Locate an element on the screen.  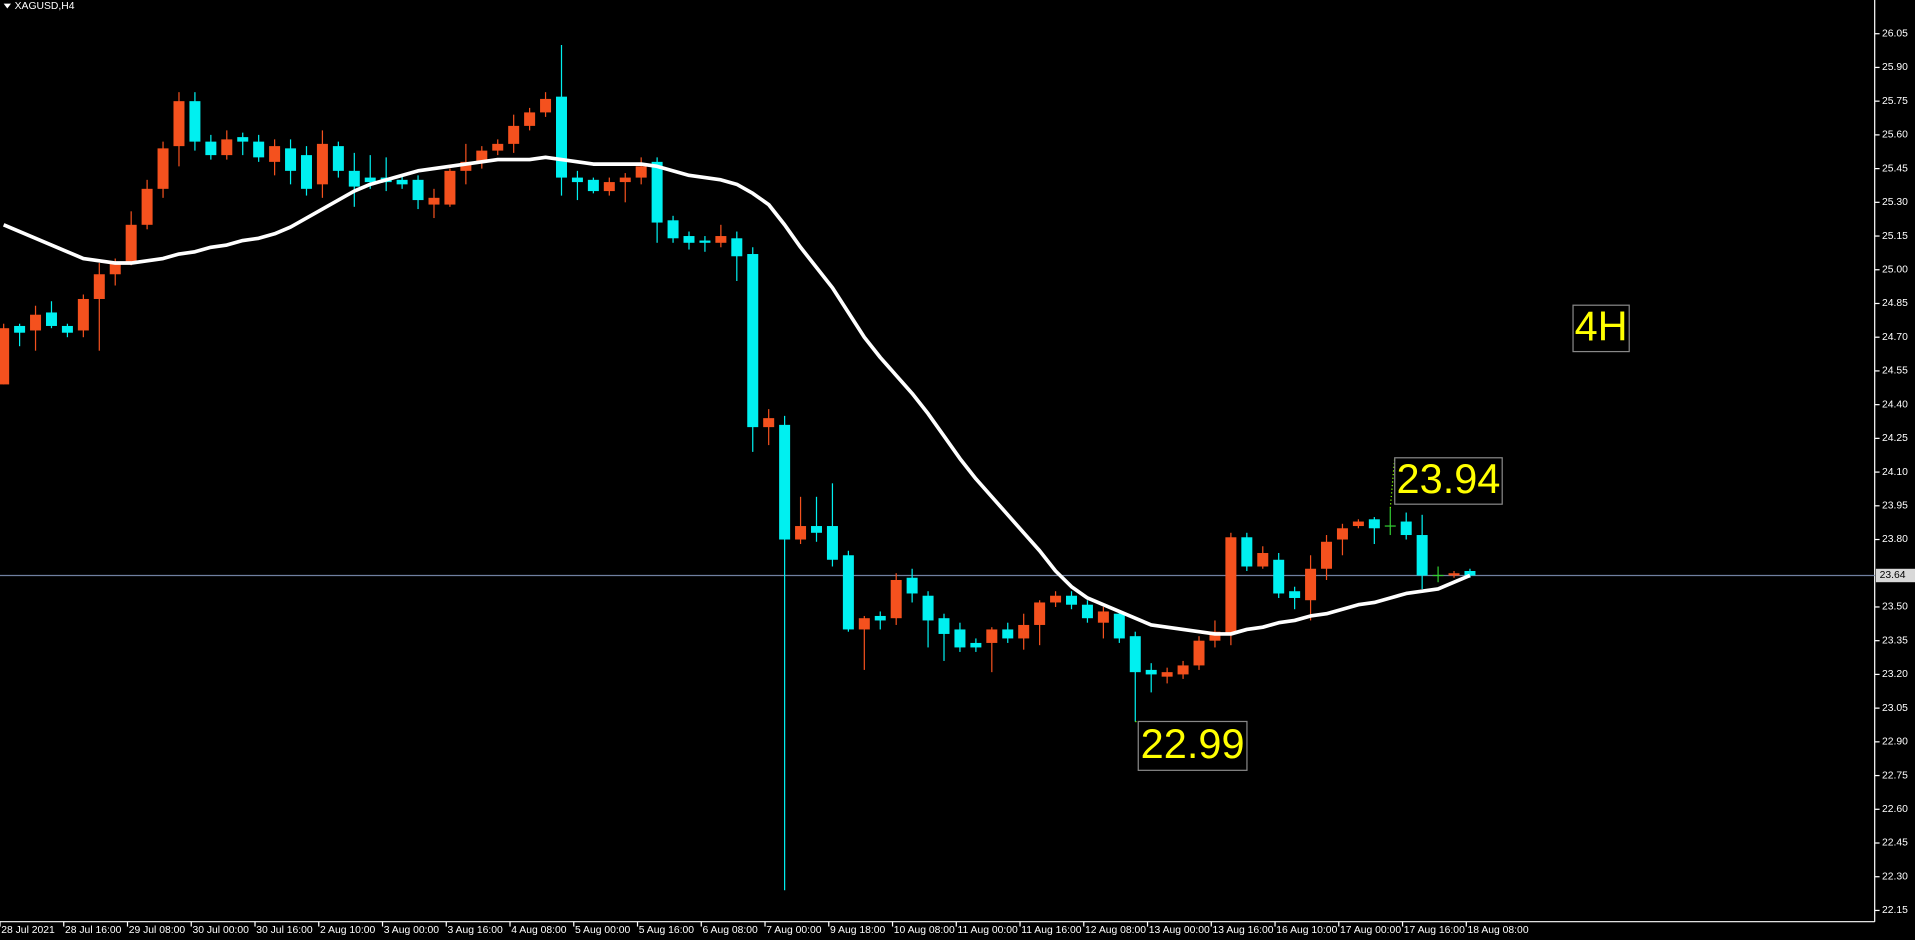
y-tick-label: 23.80 is located at coordinates (1895, 539).